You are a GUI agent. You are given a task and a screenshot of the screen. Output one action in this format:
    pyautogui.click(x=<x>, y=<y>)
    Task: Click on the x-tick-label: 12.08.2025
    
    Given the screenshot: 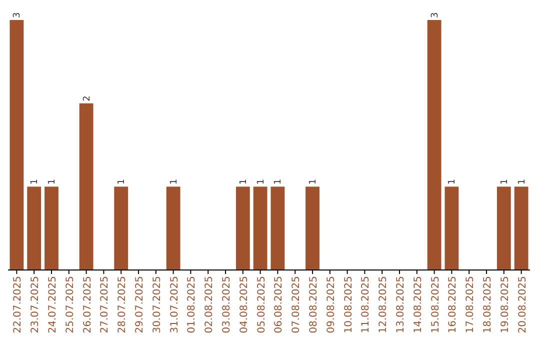 What is the action you would take?
    pyautogui.click(x=384, y=305)
    